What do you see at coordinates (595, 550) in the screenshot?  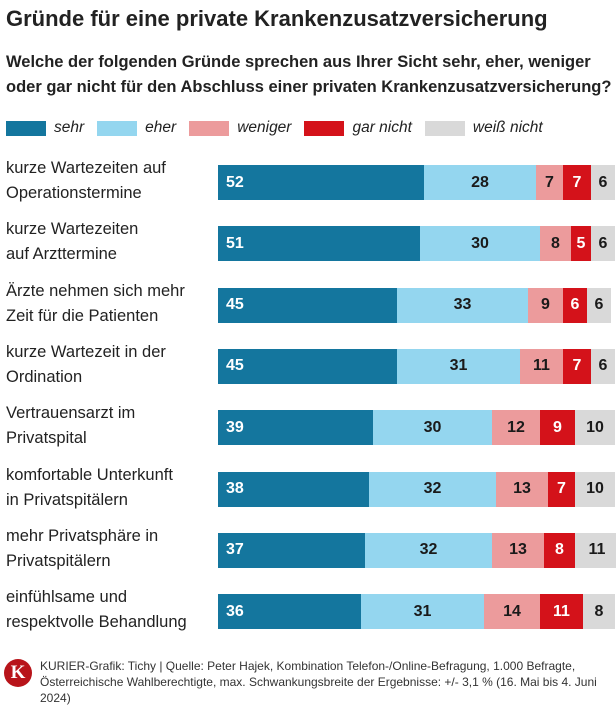 I see `bar-segment-weiss-nicht: 11` at bounding box center [595, 550].